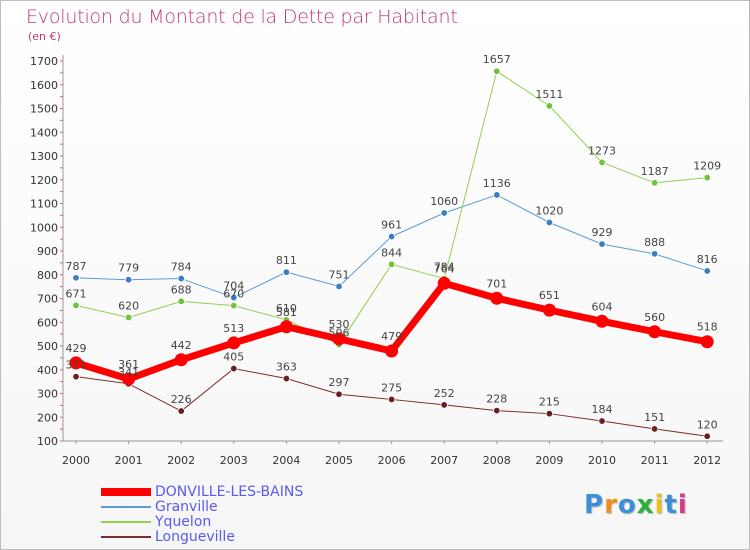 This screenshot has width=750, height=550. I want to click on proxiti-logo: Proxiti, so click(636, 505).